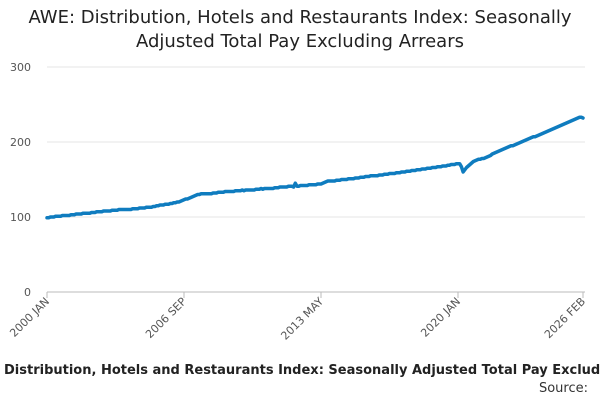 The width and height of the screenshot is (600, 400). I want to click on y-tick-label: 0, so click(27, 292).